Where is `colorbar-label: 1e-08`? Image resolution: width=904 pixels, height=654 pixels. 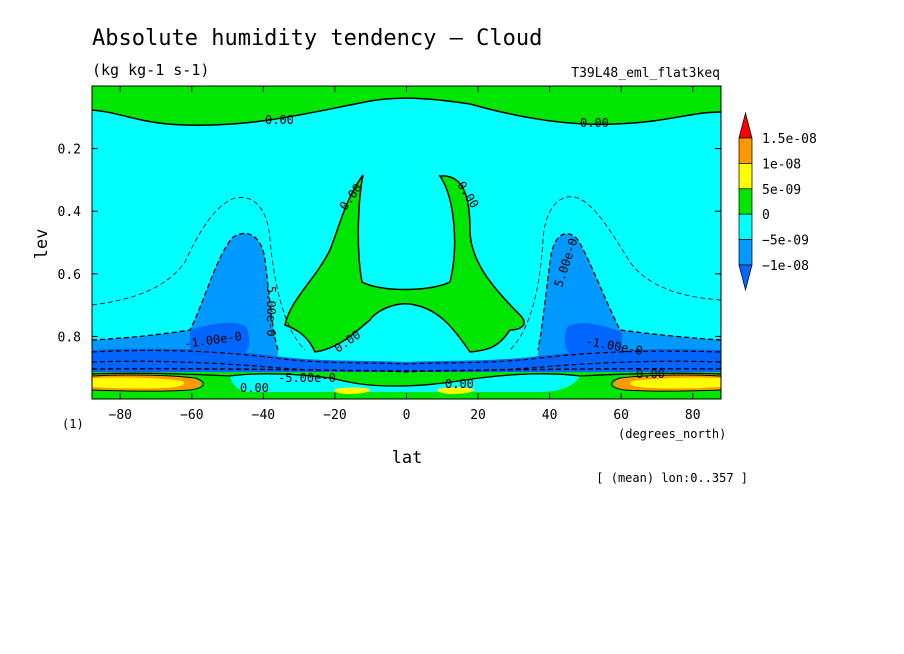
colorbar-label: 1e-08 is located at coordinates (781, 164).